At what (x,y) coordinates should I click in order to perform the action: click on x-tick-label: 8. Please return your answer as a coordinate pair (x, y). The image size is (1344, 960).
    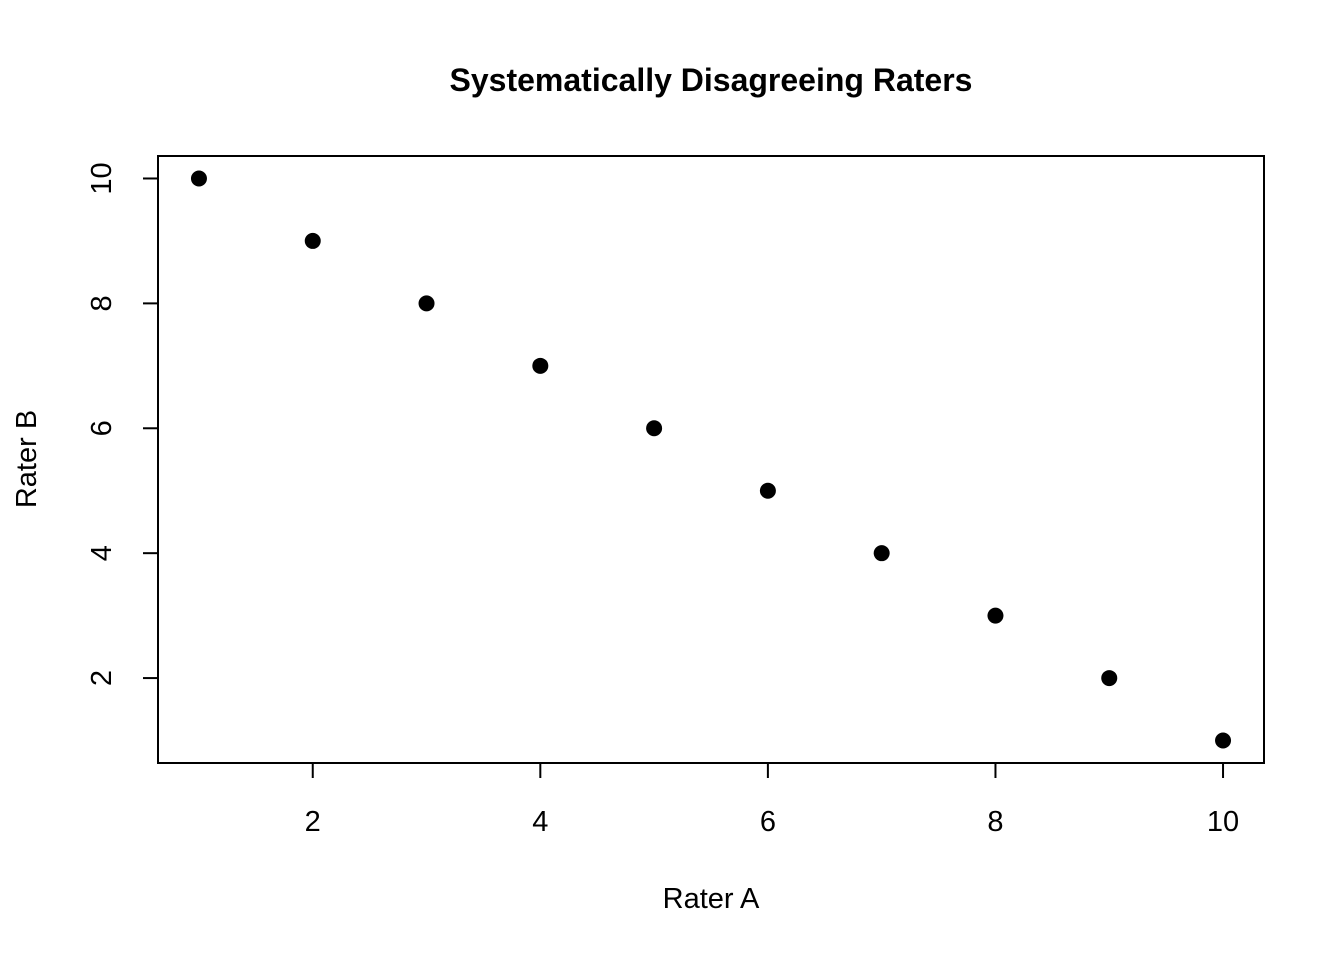
    Looking at the image, I should click on (995, 822).